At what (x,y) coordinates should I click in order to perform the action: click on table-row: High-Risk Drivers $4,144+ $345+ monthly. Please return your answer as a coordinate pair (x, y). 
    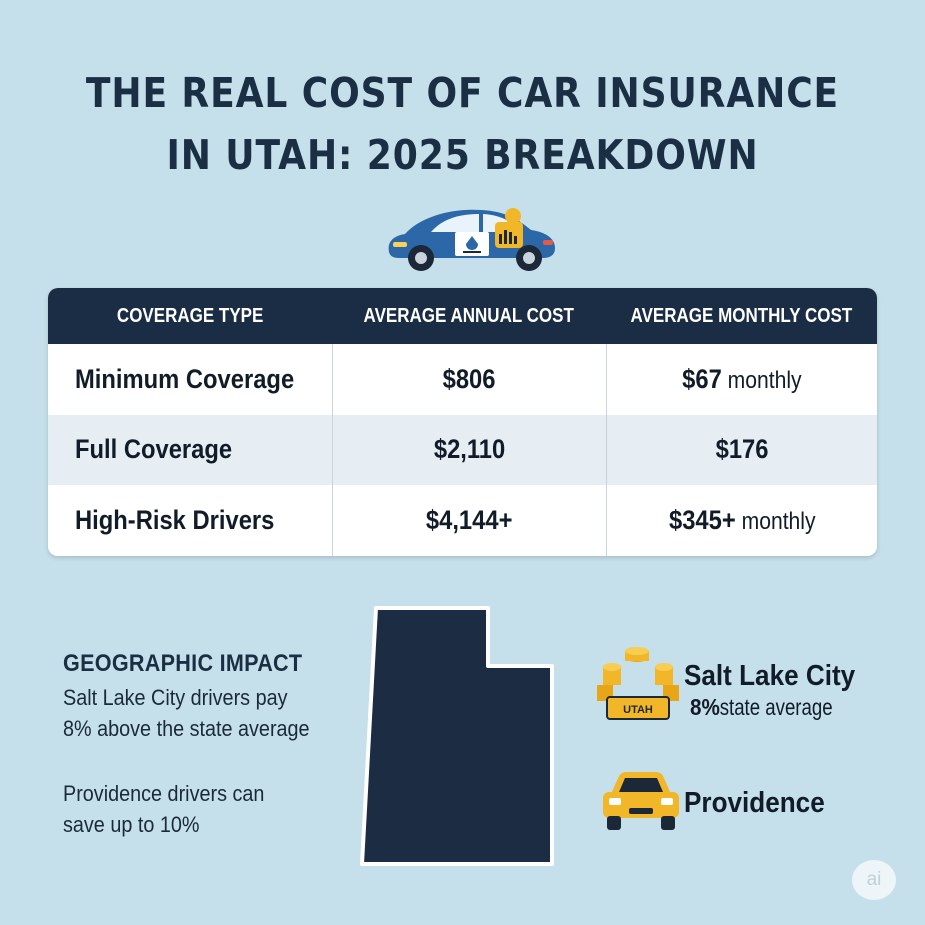
    Looking at the image, I should click on (462, 520).